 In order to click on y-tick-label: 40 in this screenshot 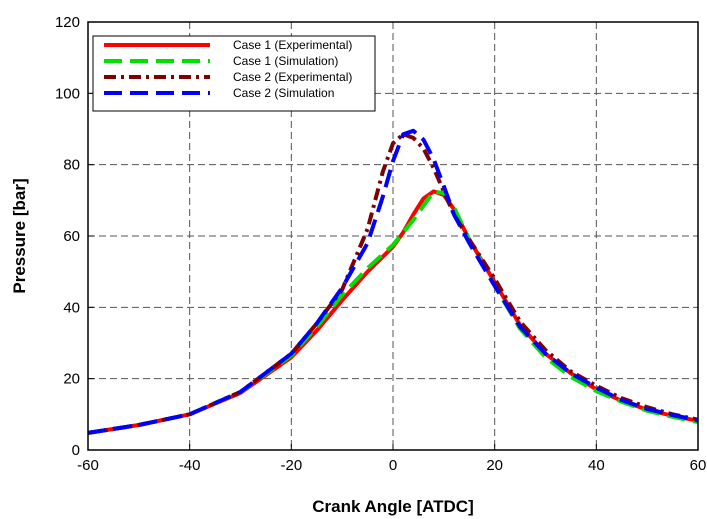, I will do `click(71, 307)`.